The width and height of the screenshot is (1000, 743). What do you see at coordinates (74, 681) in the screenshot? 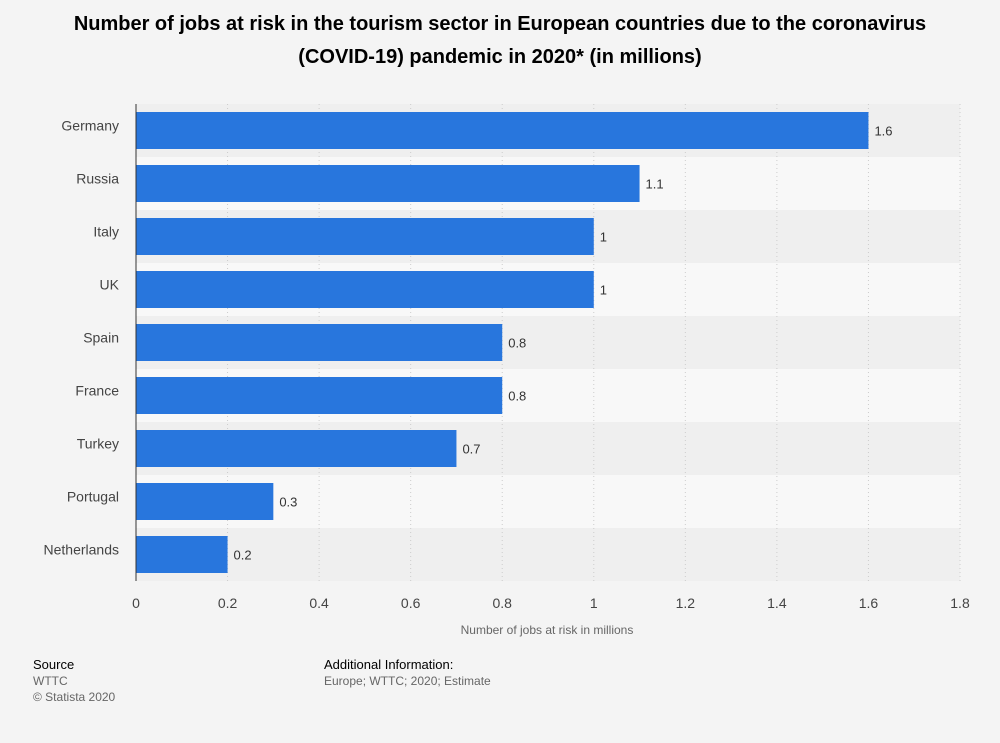
I see `source-block: Source WTTC © Statista 2020` at bounding box center [74, 681].